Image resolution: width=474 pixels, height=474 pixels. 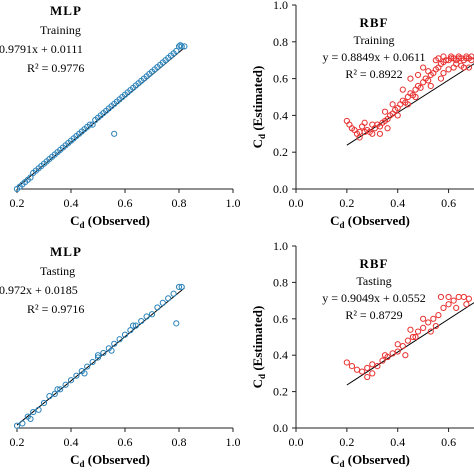 What do you see at coordinates (280, 115) in the screenshot?
I see `y-tick-label: 0.4` at bounding box center [280, 115].